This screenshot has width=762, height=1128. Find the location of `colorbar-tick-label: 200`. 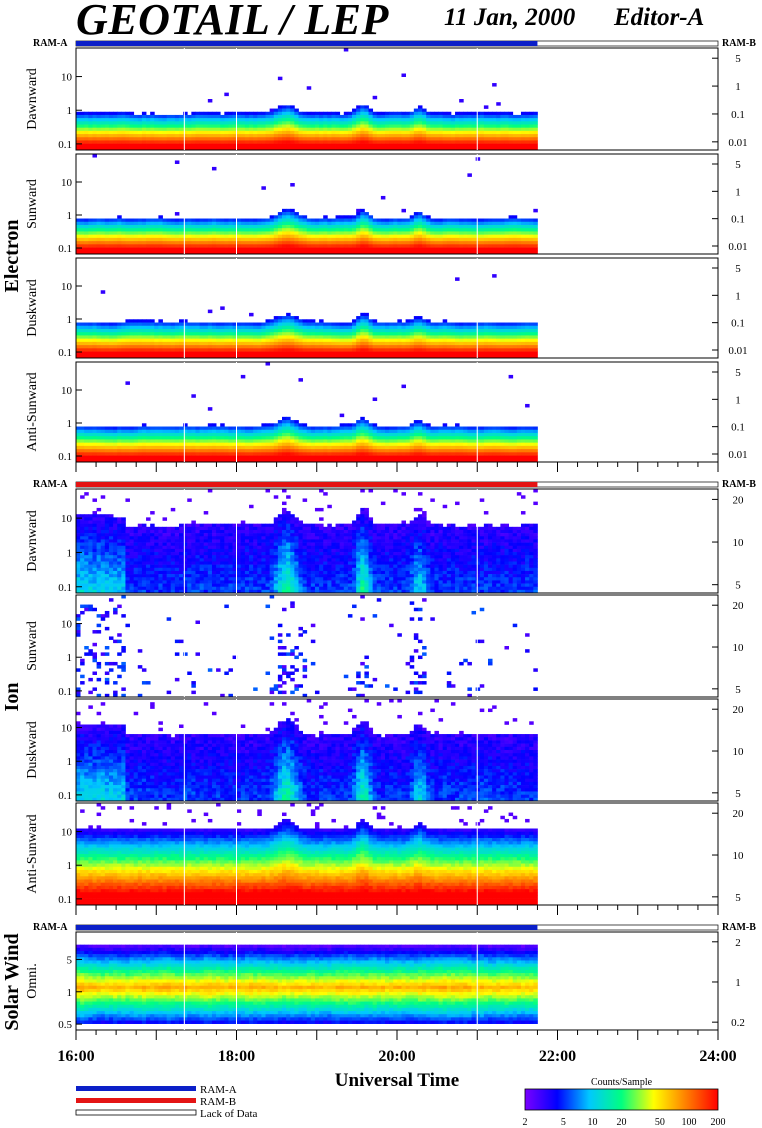

colorbar-tick-label: 200 is located at coordinates (718, 1122).